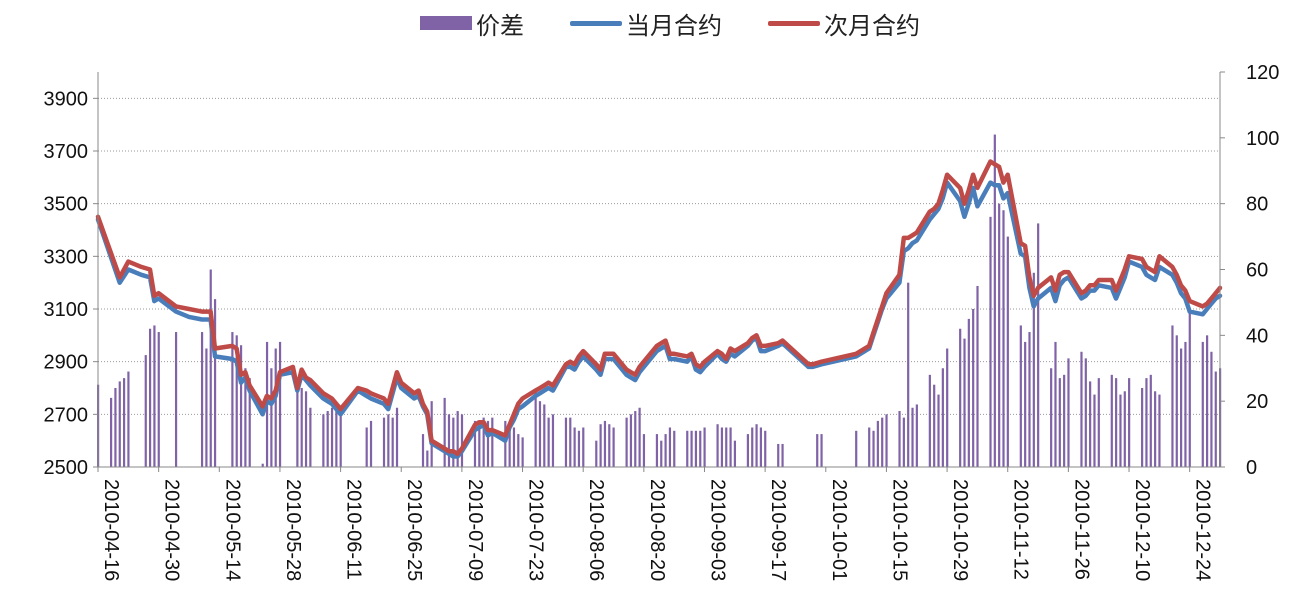  What do you see at coordinates (1081, 529) in the screenshot?
I see `x-tick-label: 2010-11-26` at bounding box center [1081, 529].